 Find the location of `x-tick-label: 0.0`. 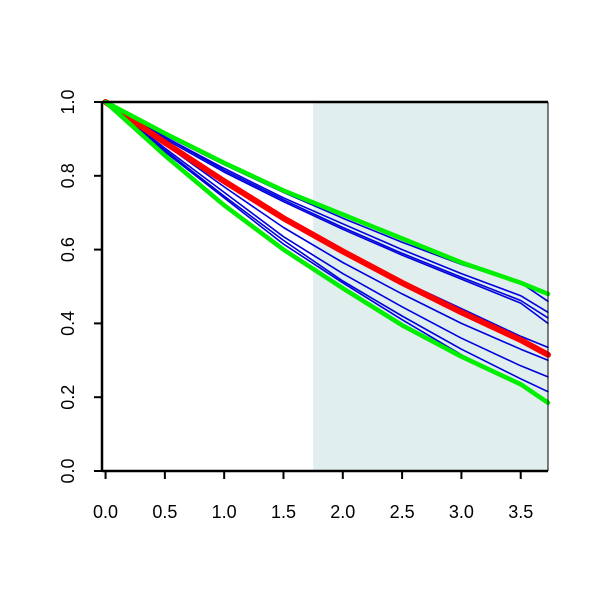

x-tick-label: 0.0 is located at coordinates (105, 512).